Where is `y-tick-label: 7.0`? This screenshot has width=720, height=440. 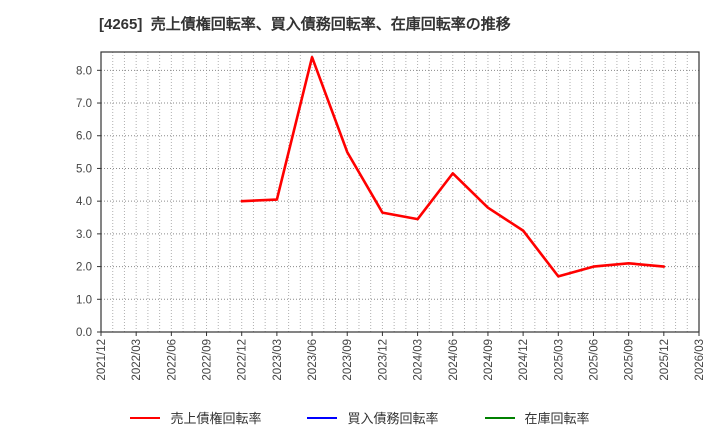 y-tick-label: 7.0 is located at coordinates (84, 104).